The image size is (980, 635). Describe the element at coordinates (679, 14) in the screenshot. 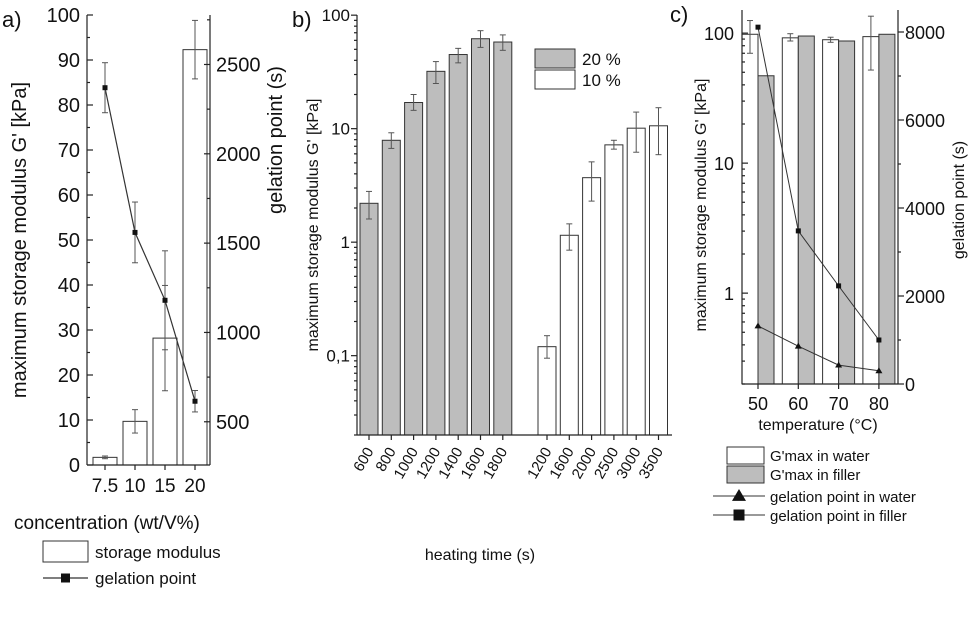

I see `panel-label-c: c)` at that location.